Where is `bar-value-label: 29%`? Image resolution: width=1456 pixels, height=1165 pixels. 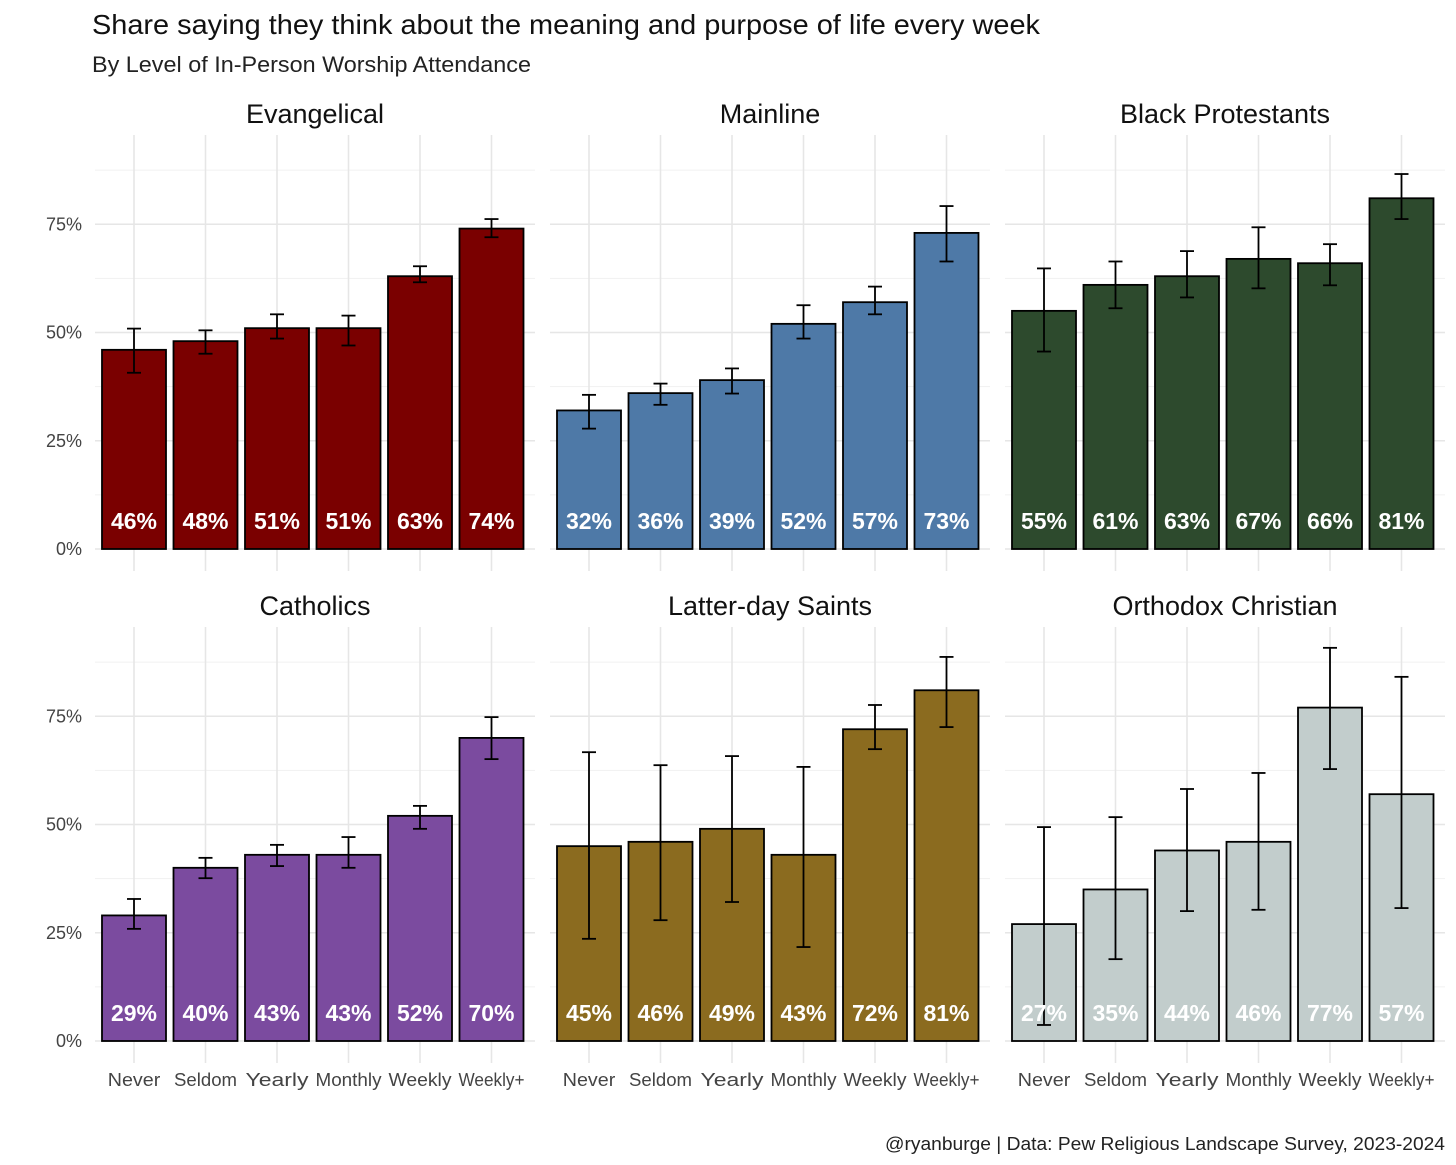 bar-value-label: 29% is located at coordinates (134, 1013).